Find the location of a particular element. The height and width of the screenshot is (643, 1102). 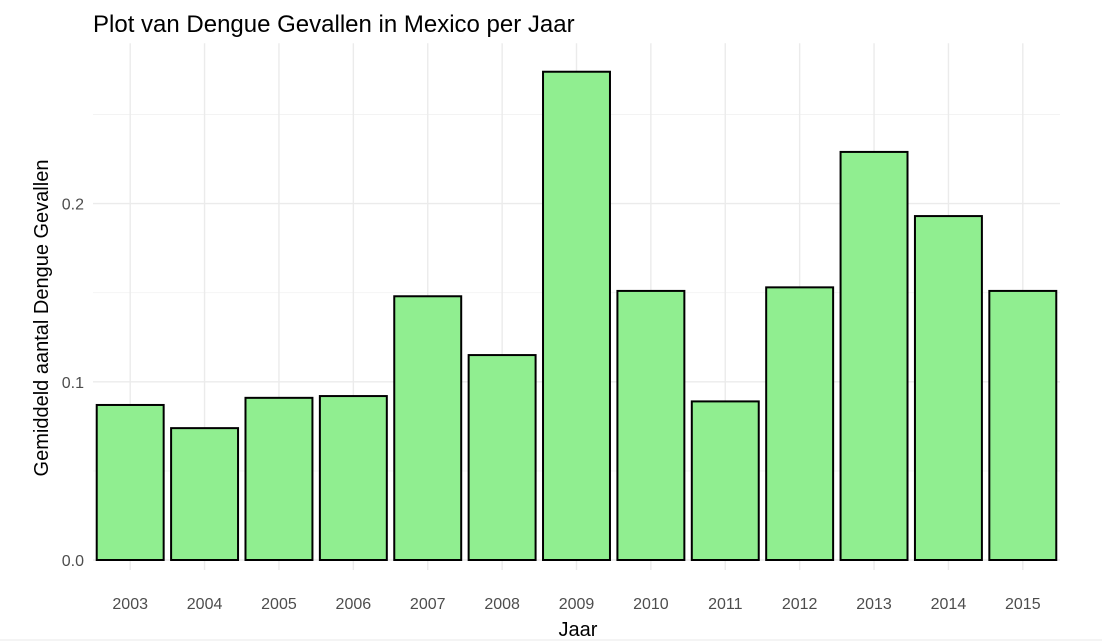

y-tick-label: 0.1 is located at coordinates (73, 383).